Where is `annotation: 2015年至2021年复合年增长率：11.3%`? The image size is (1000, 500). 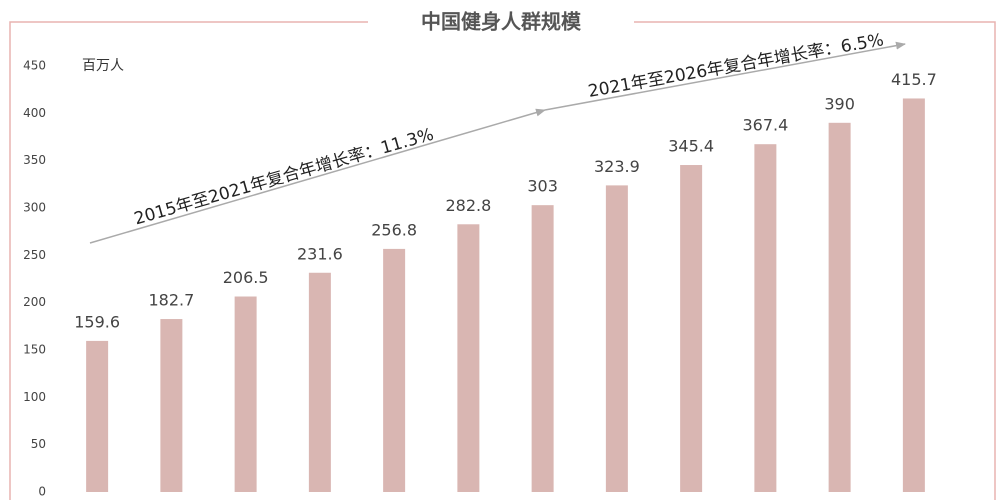
annotation: 2015年至2021年复合年增长率：11.3% is located at coordinates (284, 177).